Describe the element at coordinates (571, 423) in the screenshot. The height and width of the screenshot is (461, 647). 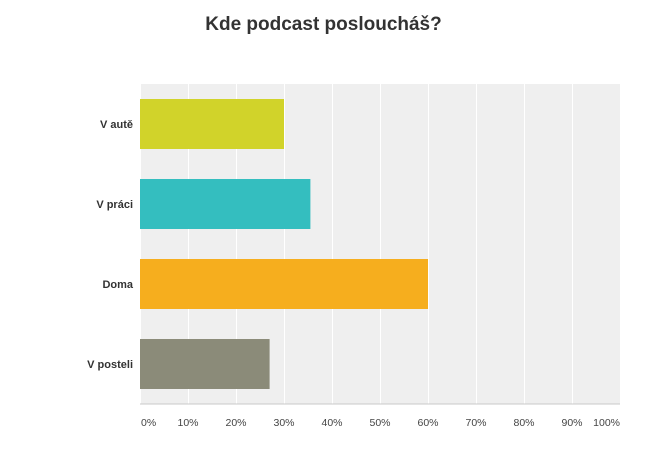
I see `x-tick-label: 90%` at that location.